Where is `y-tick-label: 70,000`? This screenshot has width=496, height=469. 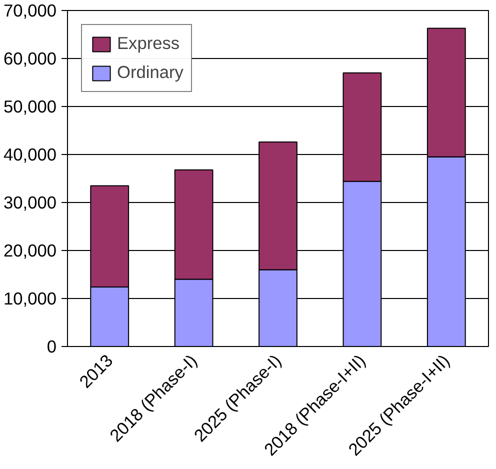
y-tick-label: 70,000 is located at coordinates (30, 10).